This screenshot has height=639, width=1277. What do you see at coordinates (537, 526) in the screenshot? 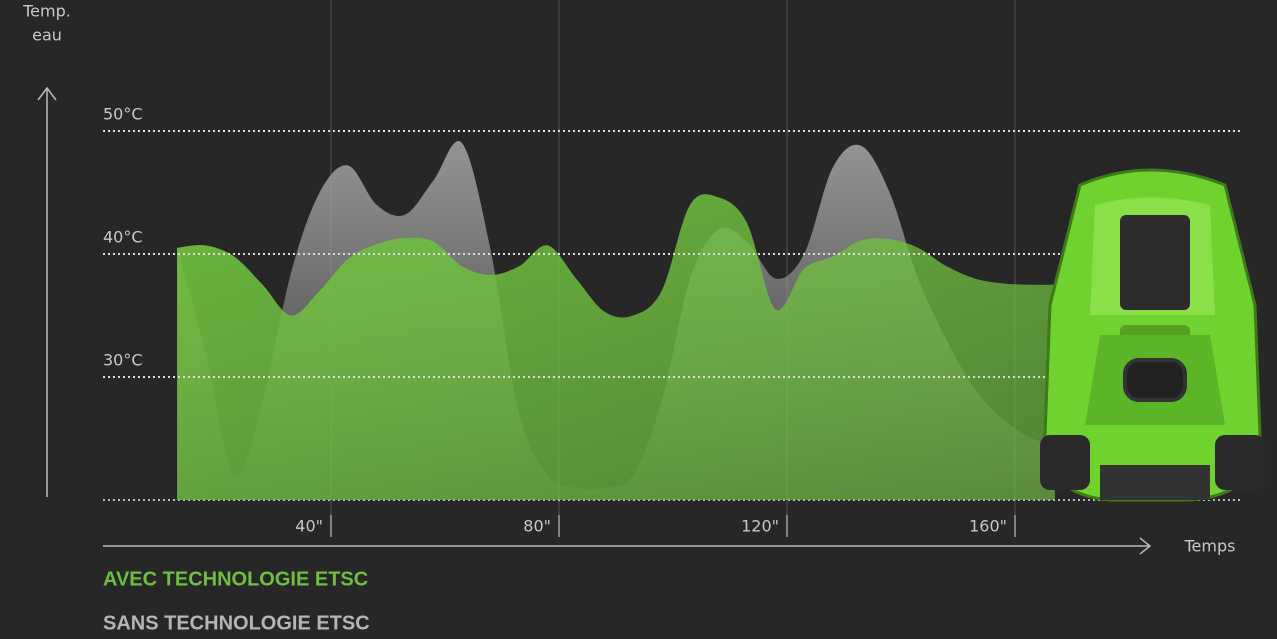
I see `x-tick-label: 80"` at bounding box center [537, 526].